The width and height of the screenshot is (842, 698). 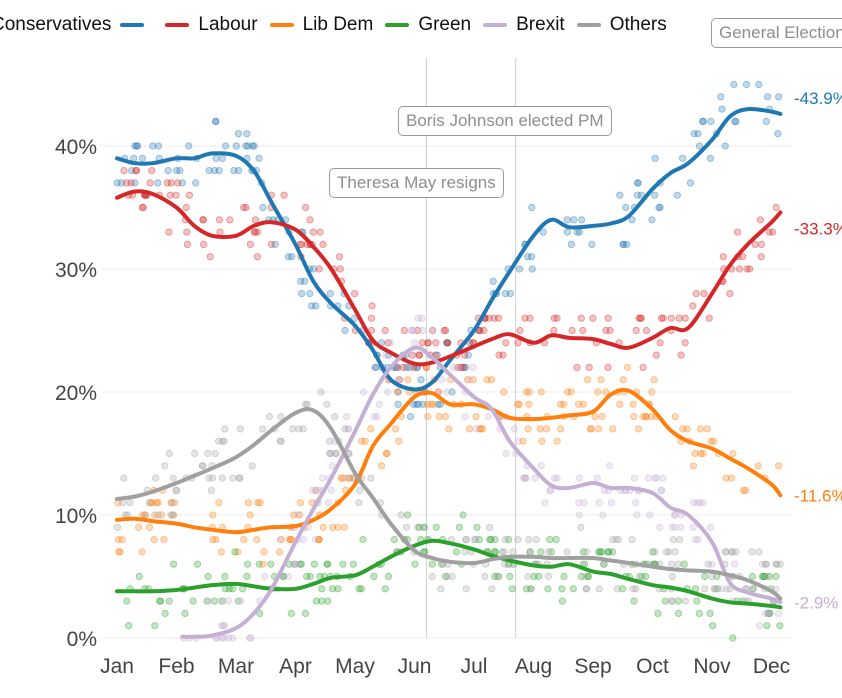 I want to click on x-tick-label: Dec, so click(x=771, y=666).